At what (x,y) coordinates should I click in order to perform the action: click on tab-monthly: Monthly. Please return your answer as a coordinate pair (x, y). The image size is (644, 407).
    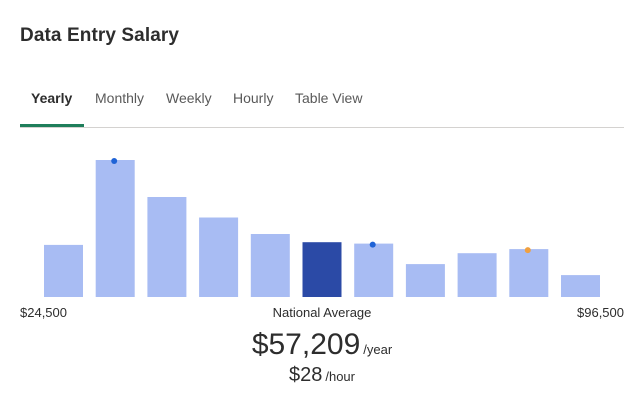
    Looking at the image, I should click on (120, 98).